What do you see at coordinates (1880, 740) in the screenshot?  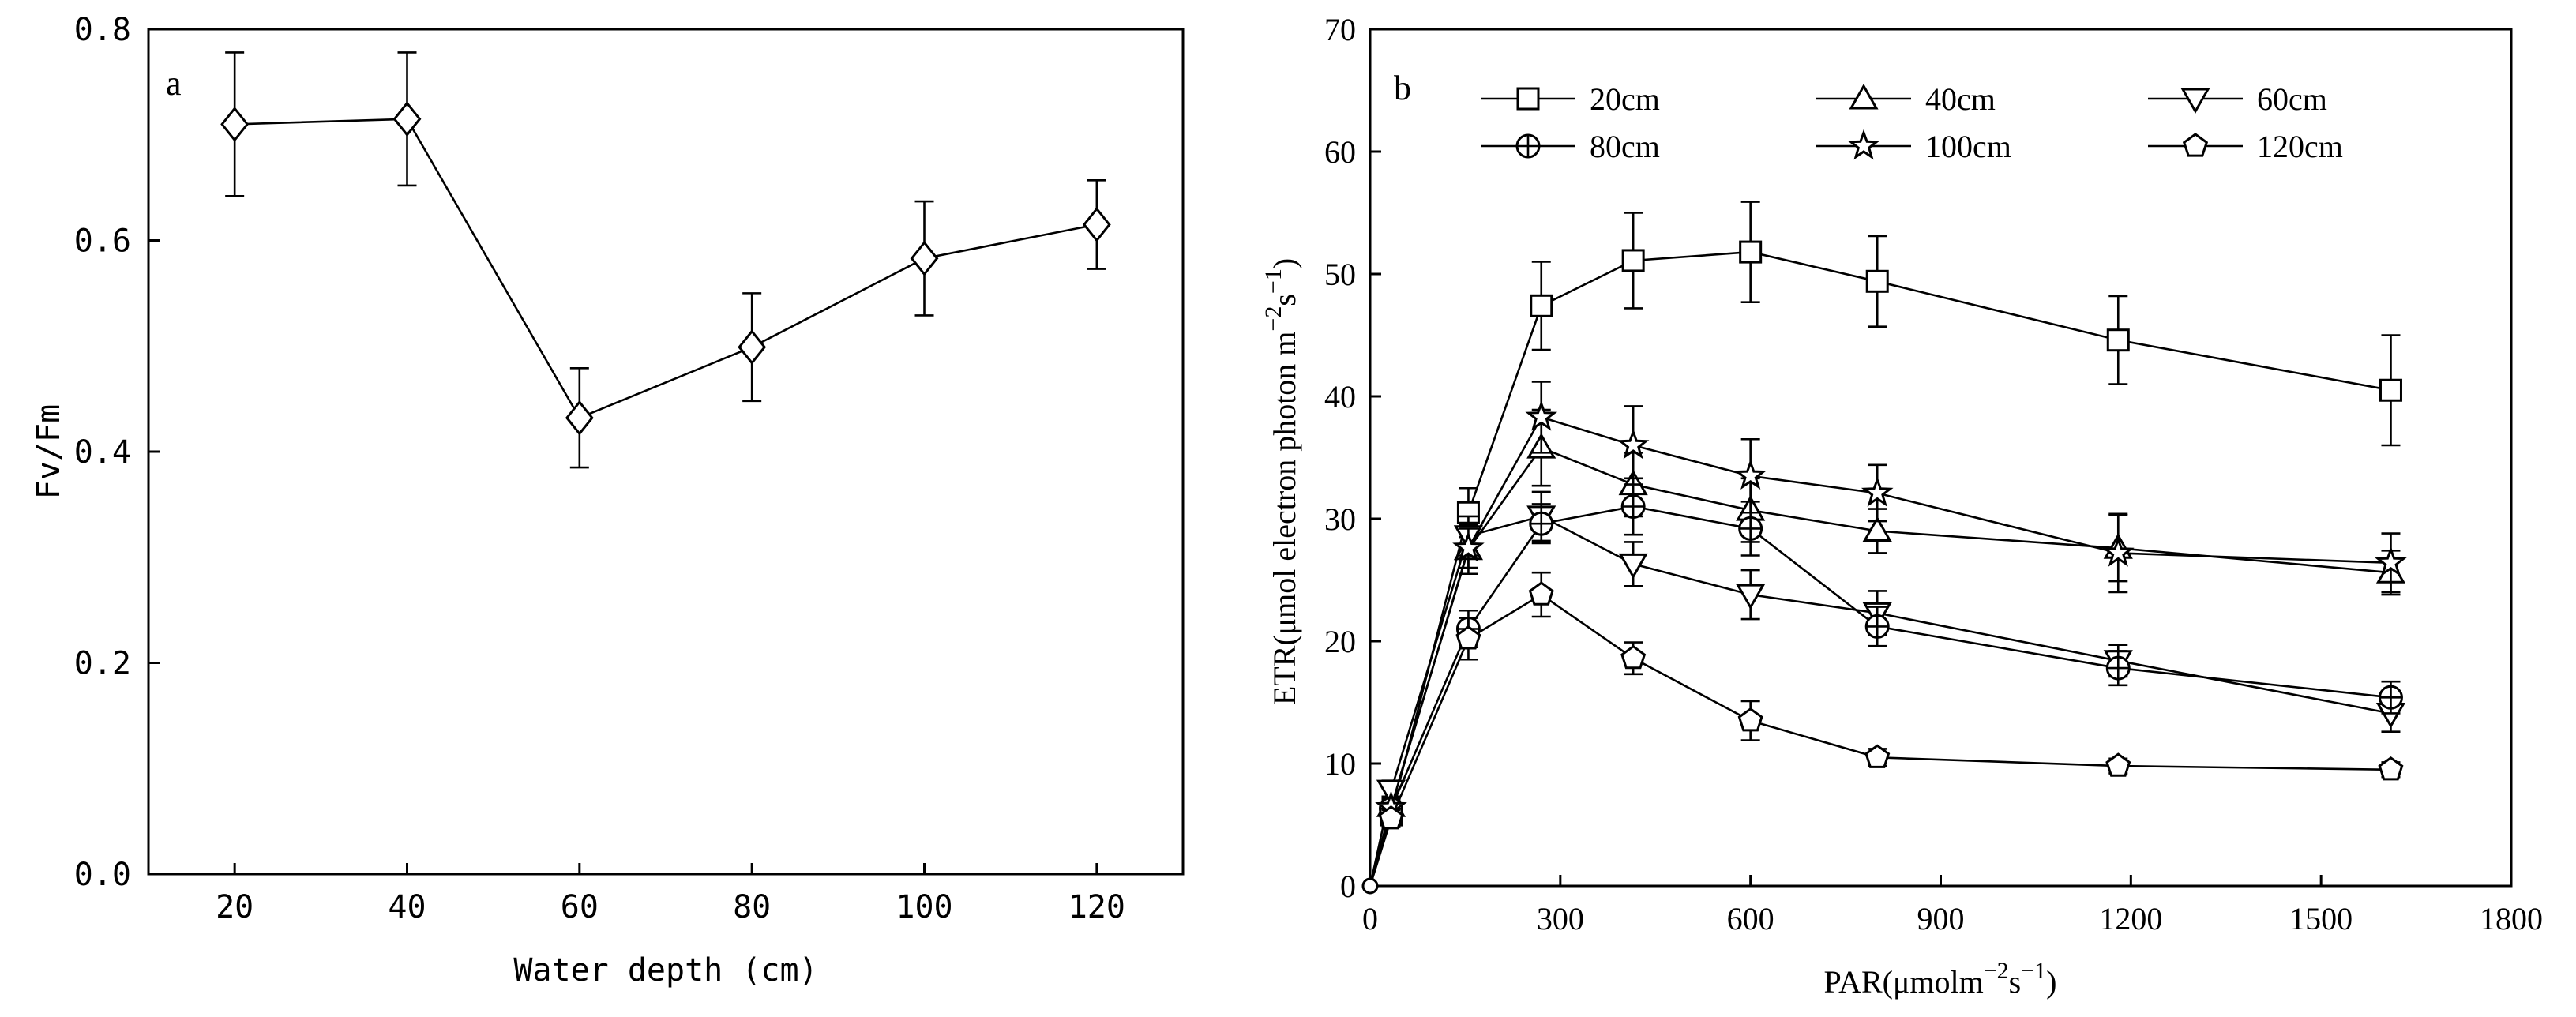 I see `panel-b-series-120cm-line` at bounding box center [1880, 740].